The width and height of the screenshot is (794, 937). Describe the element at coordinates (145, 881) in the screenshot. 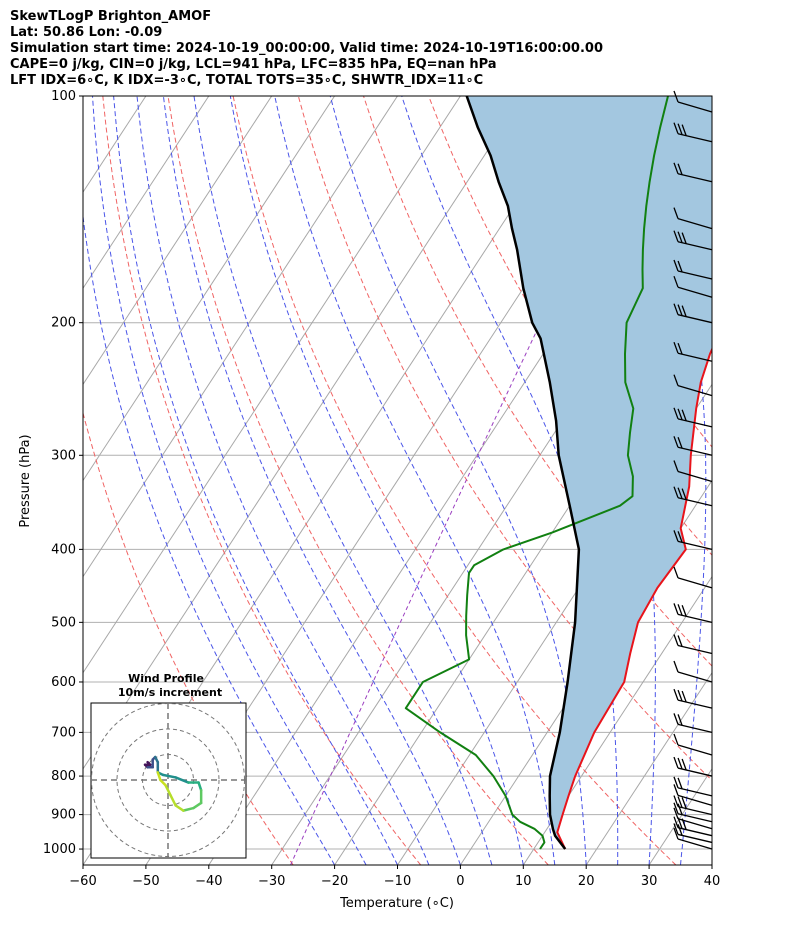

I see `x-tick-label: −50` at that location.